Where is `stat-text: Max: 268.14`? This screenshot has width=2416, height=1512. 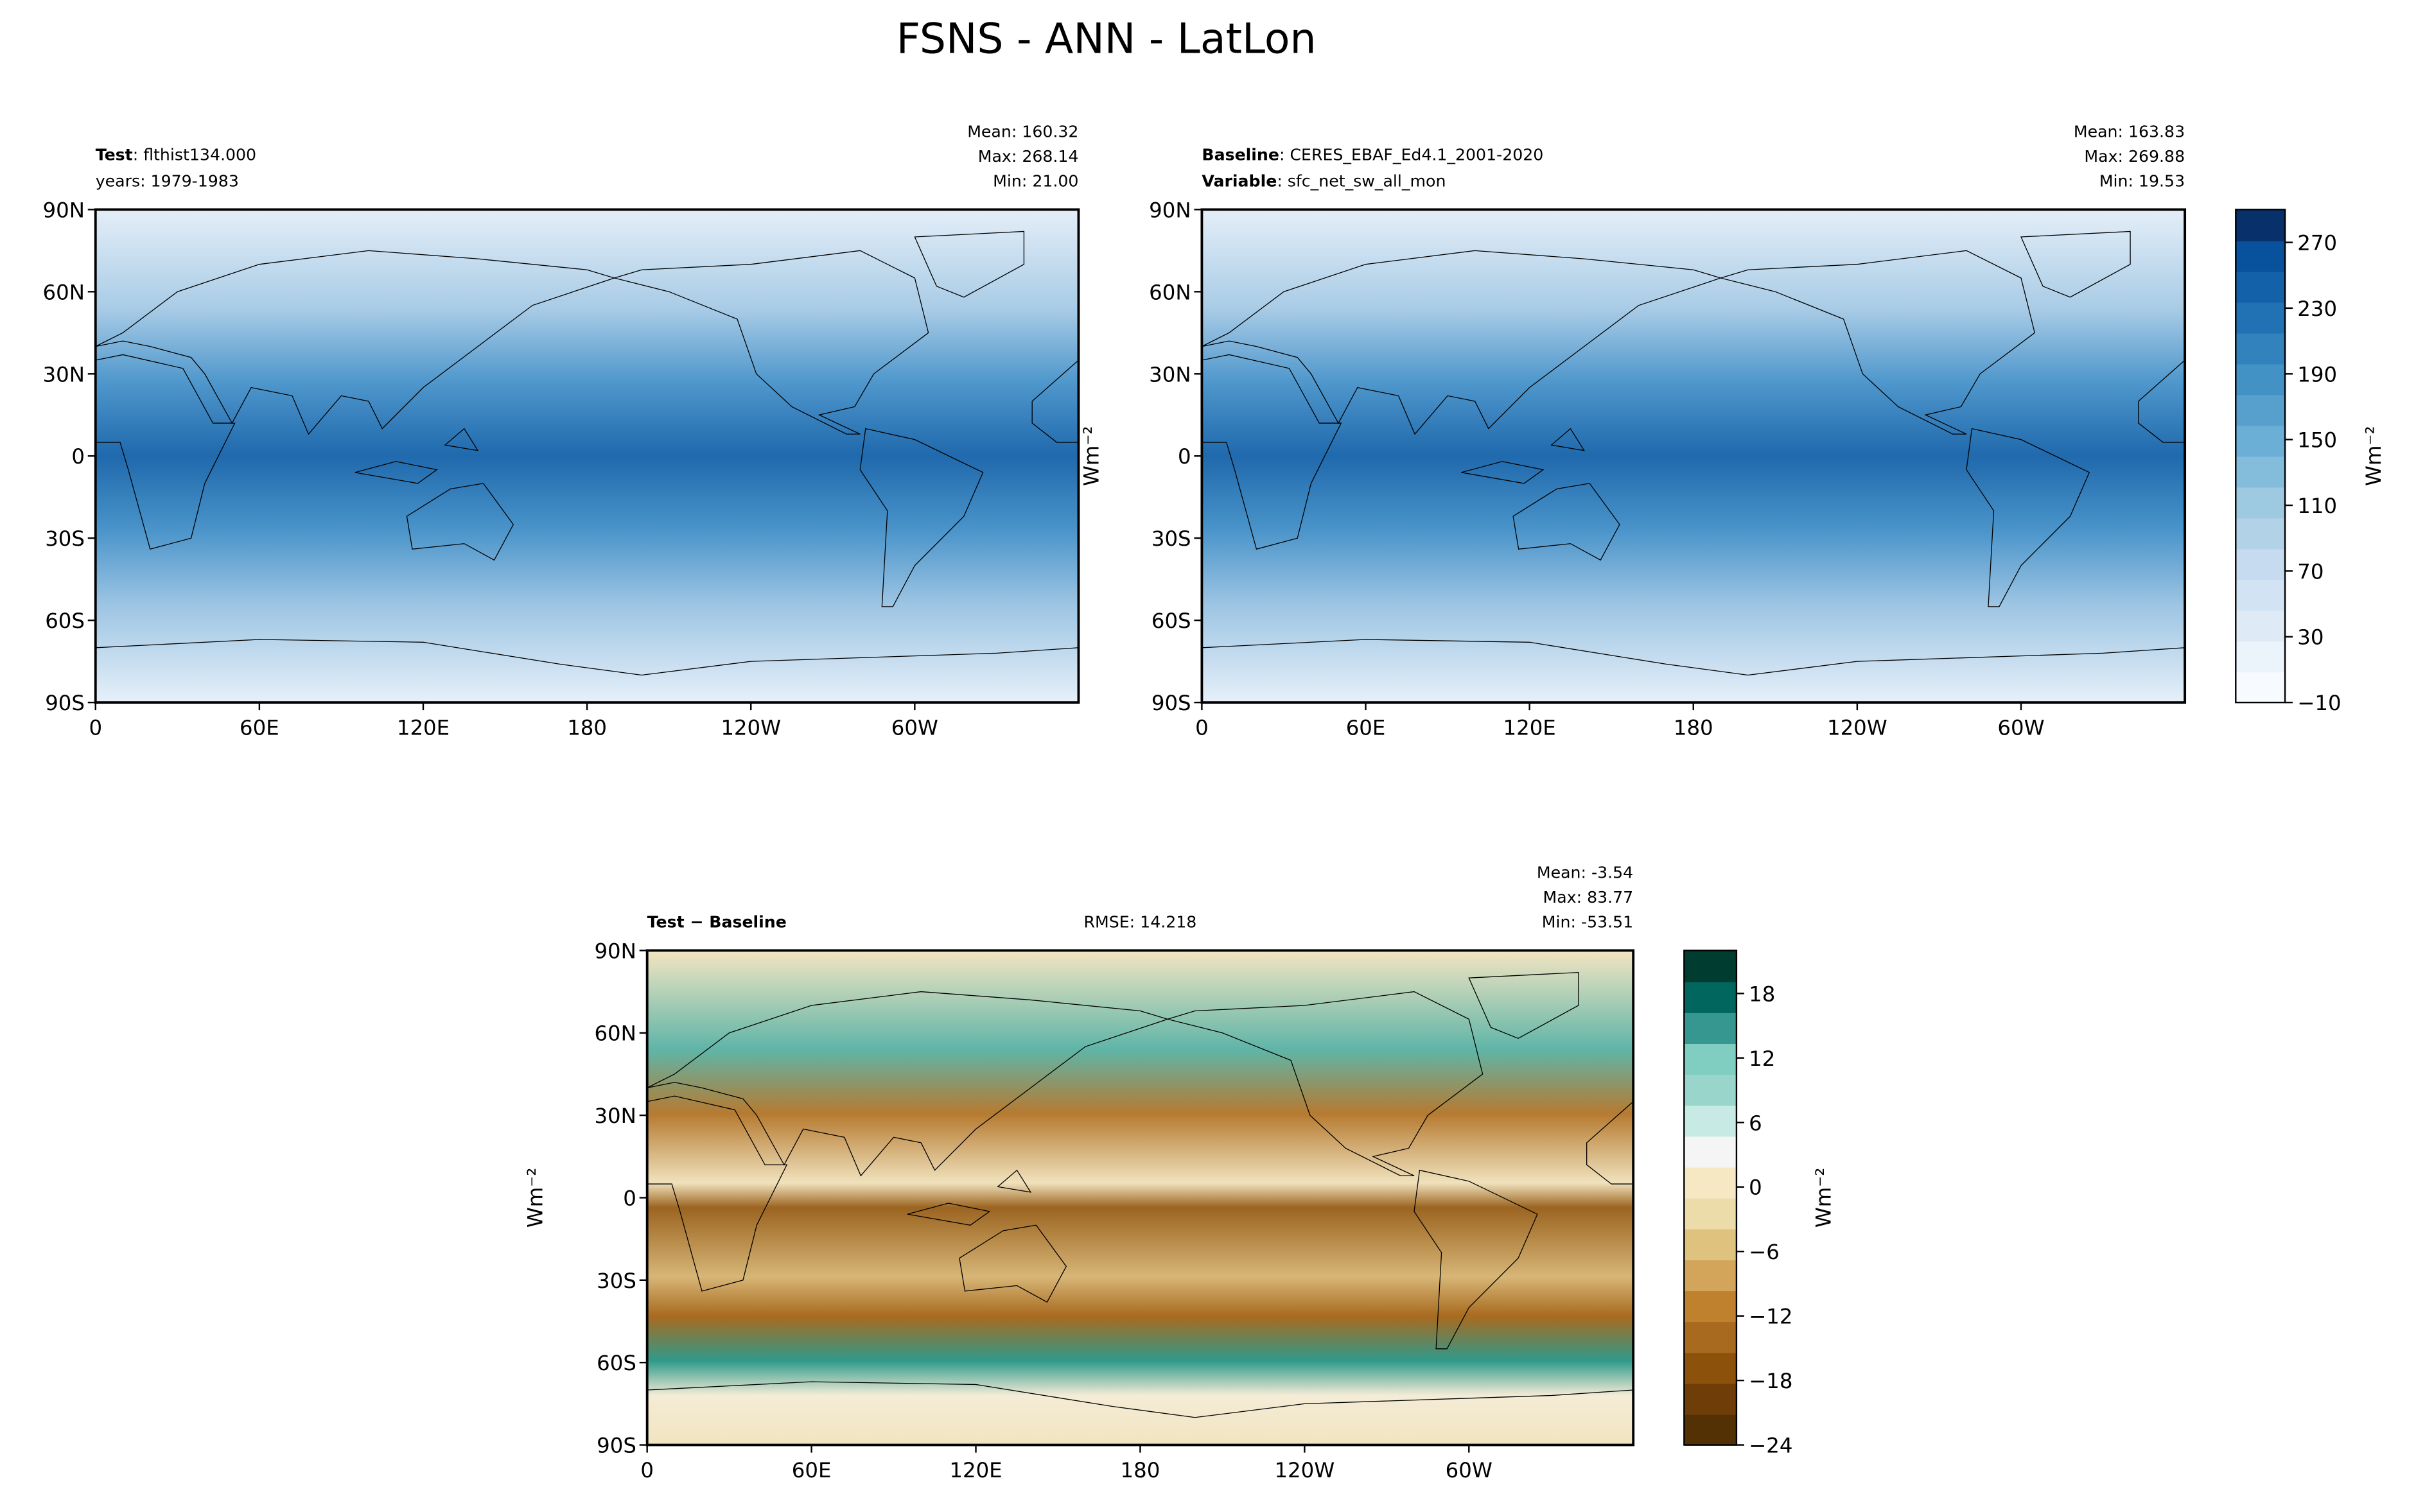 stat-text: Max: 268.14 is located at coordinates (1028, 156).